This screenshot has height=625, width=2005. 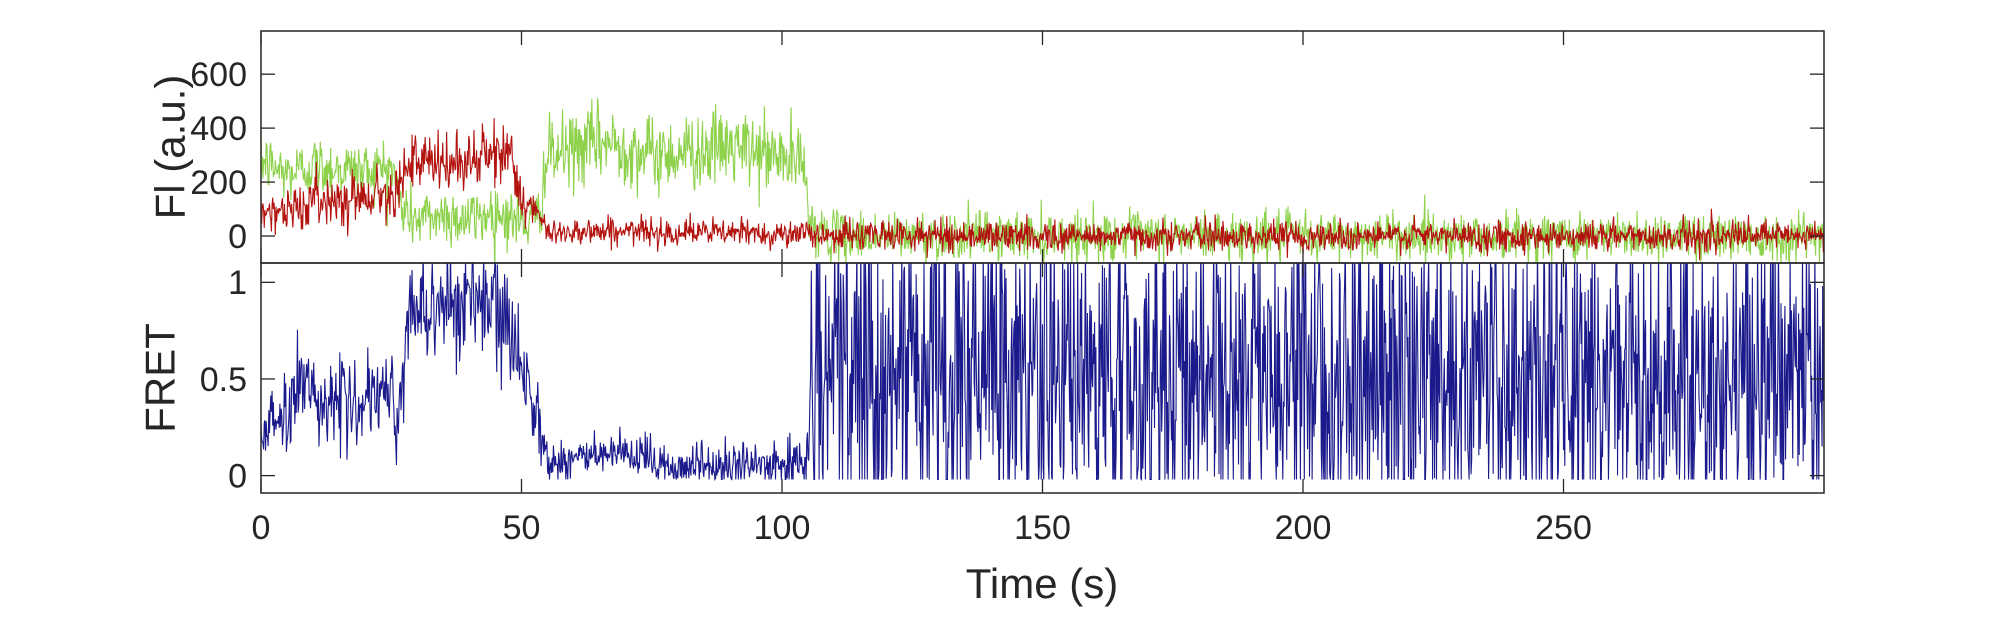 What do you see at coordinates (218, 75) in the screenshot?
I see `y-tick-label: 600` at bounding box center [218, 75].